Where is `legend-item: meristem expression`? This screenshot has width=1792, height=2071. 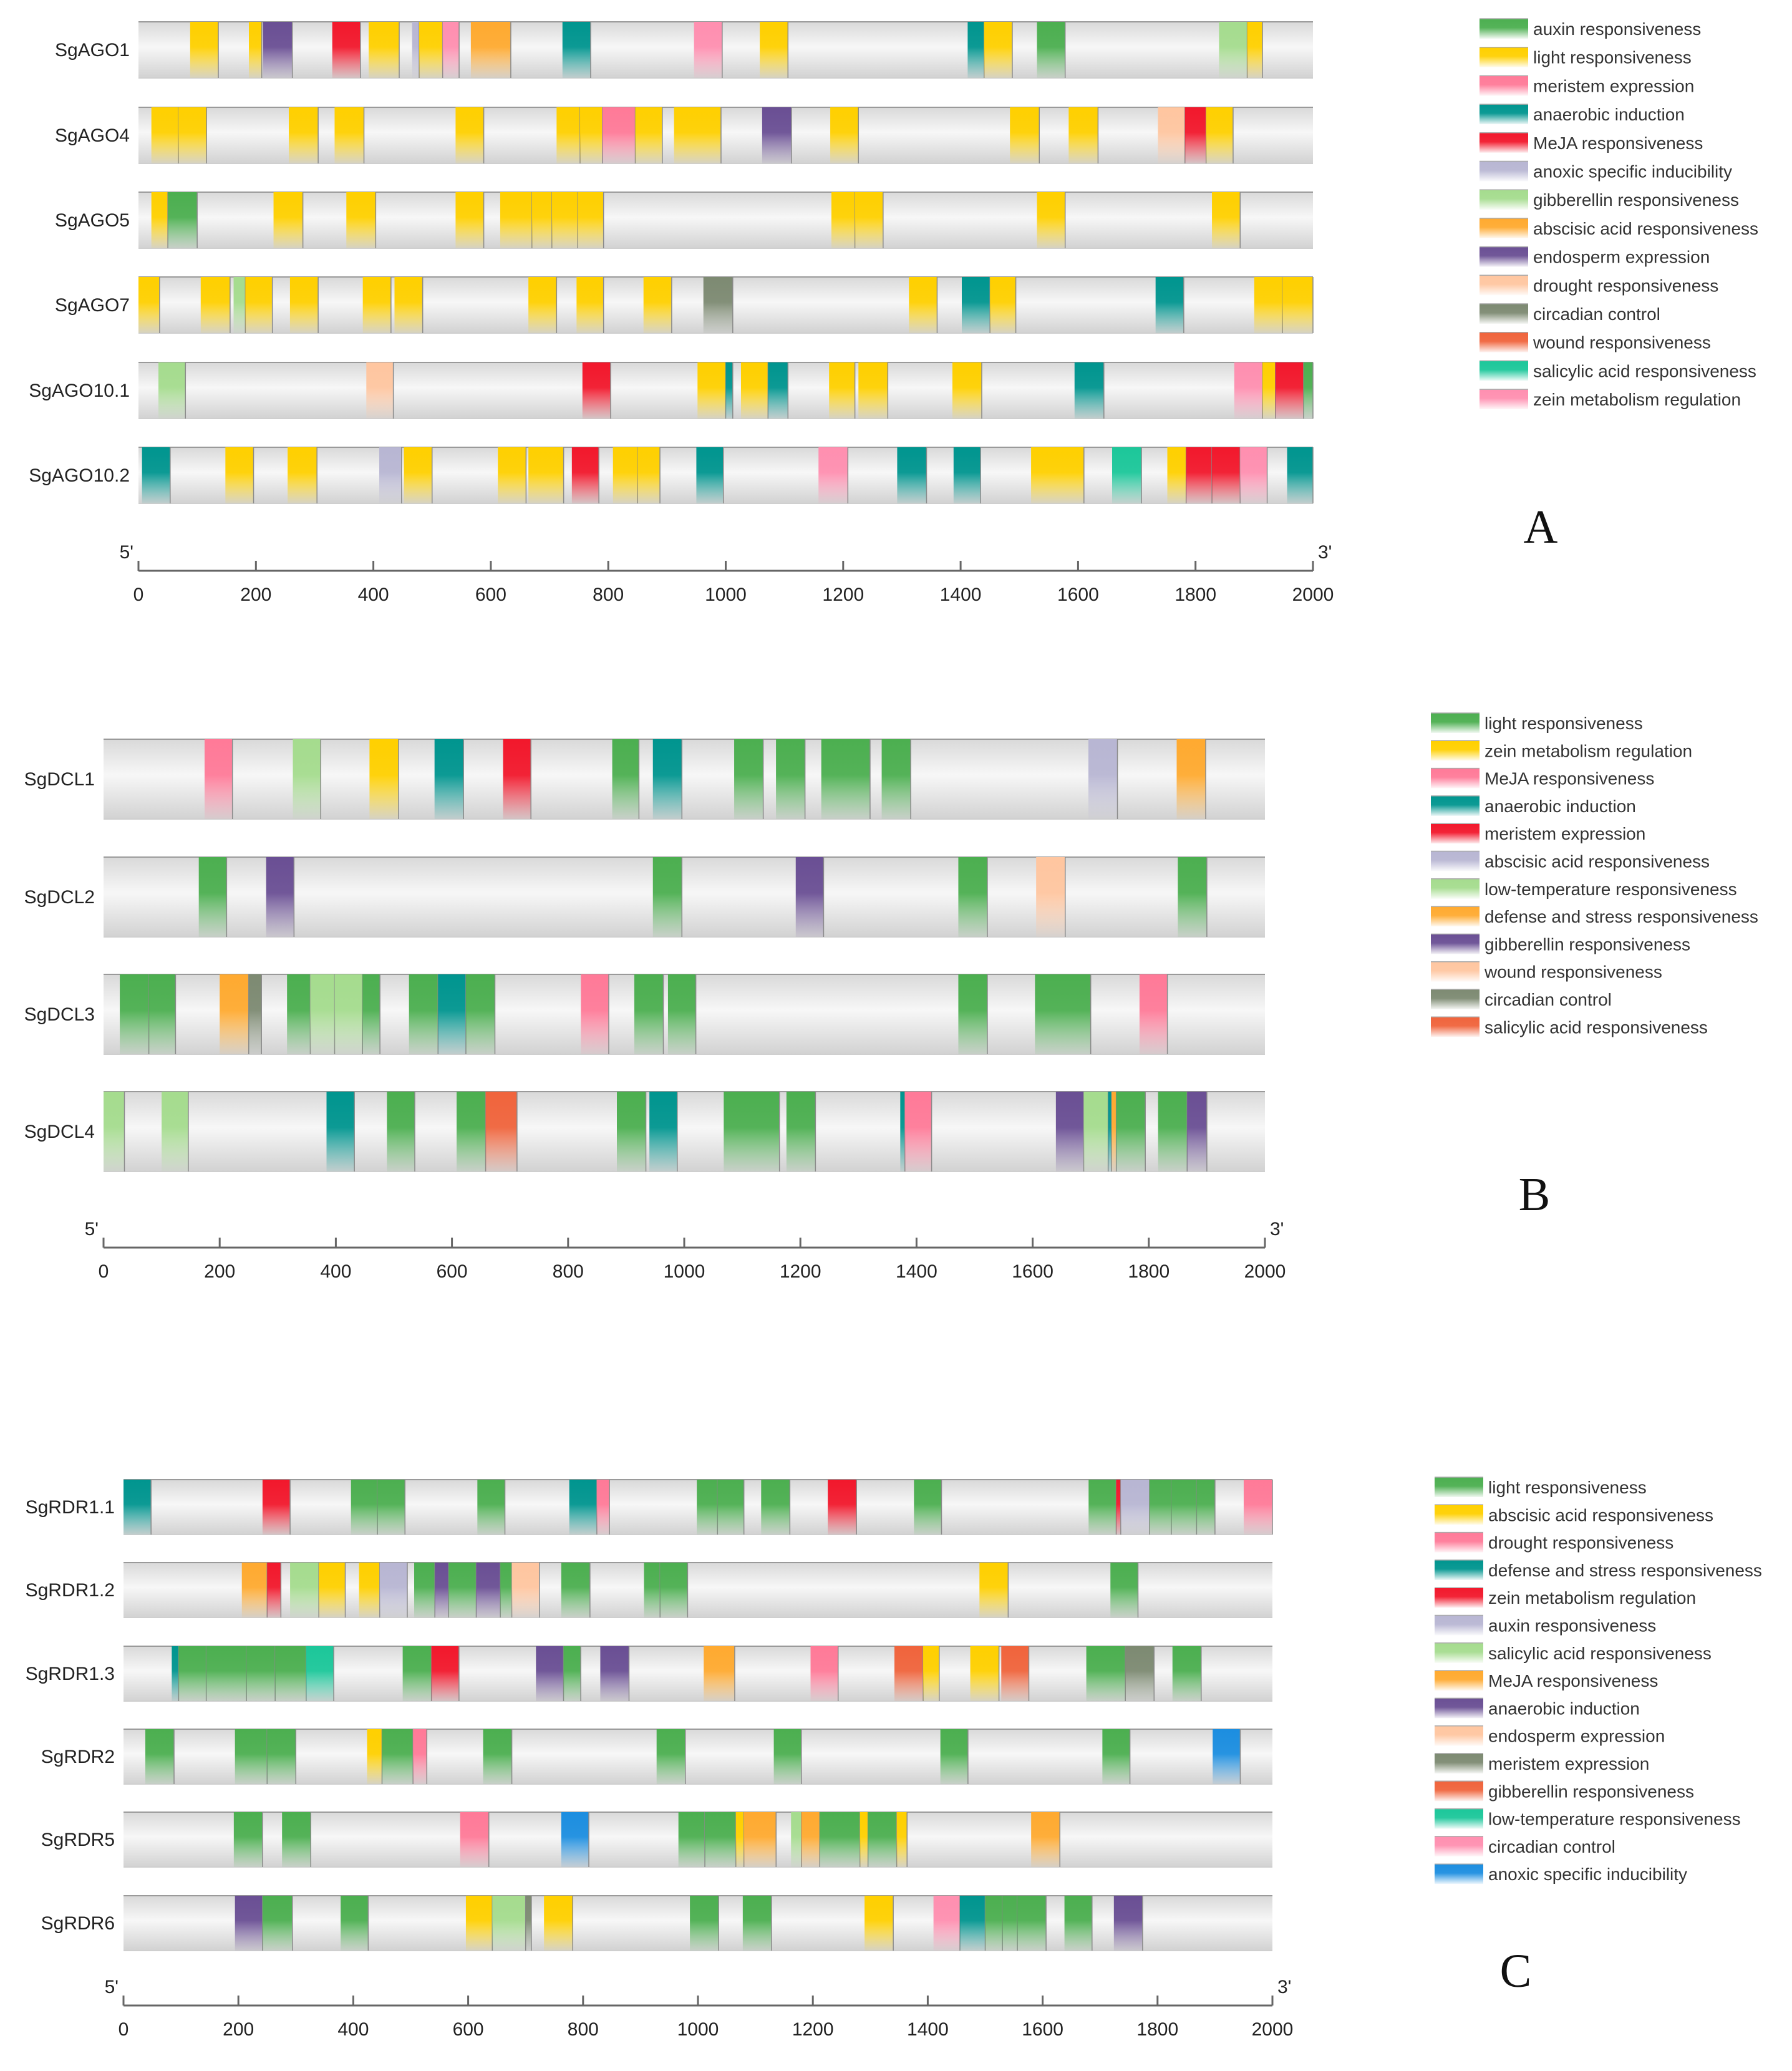
legend-item: meristem expression is located at coordinates (1542, 1763).